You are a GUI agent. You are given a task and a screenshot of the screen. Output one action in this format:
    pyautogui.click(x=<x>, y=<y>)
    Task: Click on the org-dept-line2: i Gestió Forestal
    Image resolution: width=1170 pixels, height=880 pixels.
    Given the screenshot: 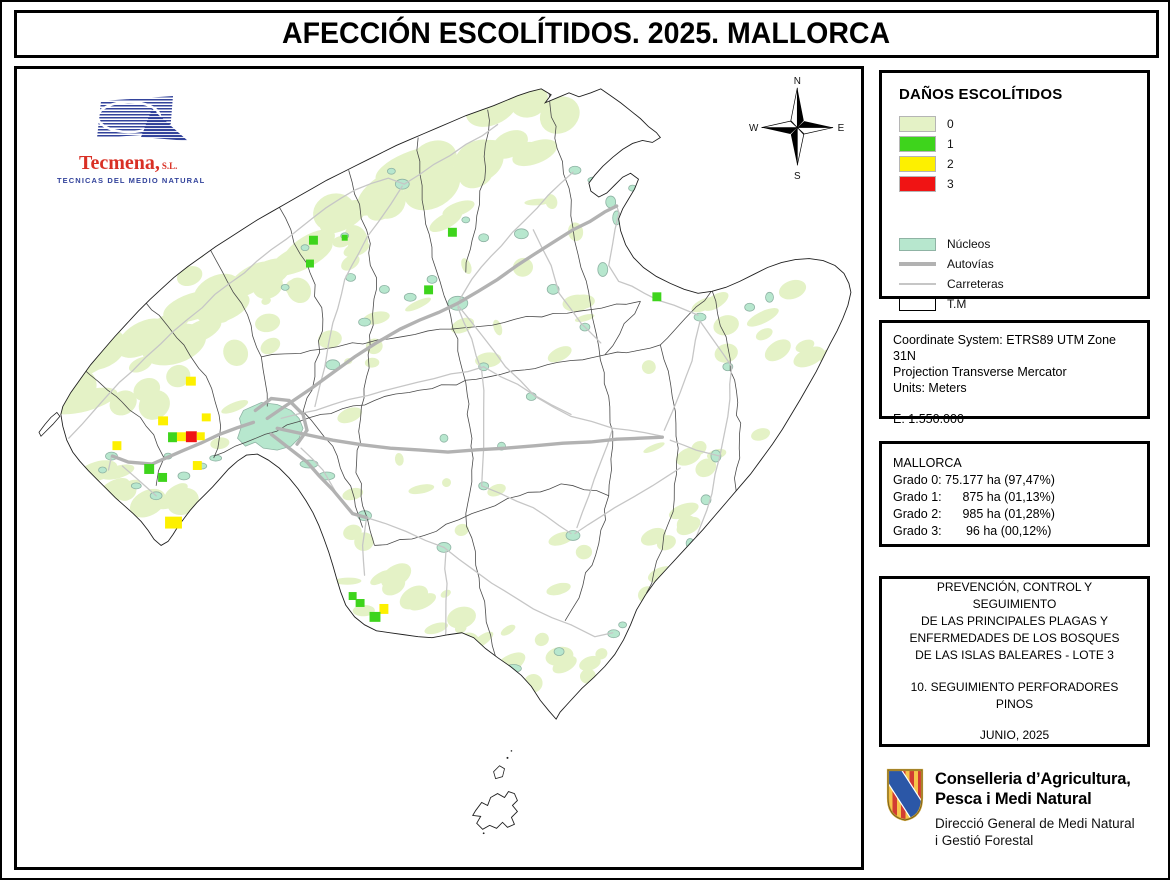 What is the action you would take?
    pyautogui.click(x=984, y=840)
    